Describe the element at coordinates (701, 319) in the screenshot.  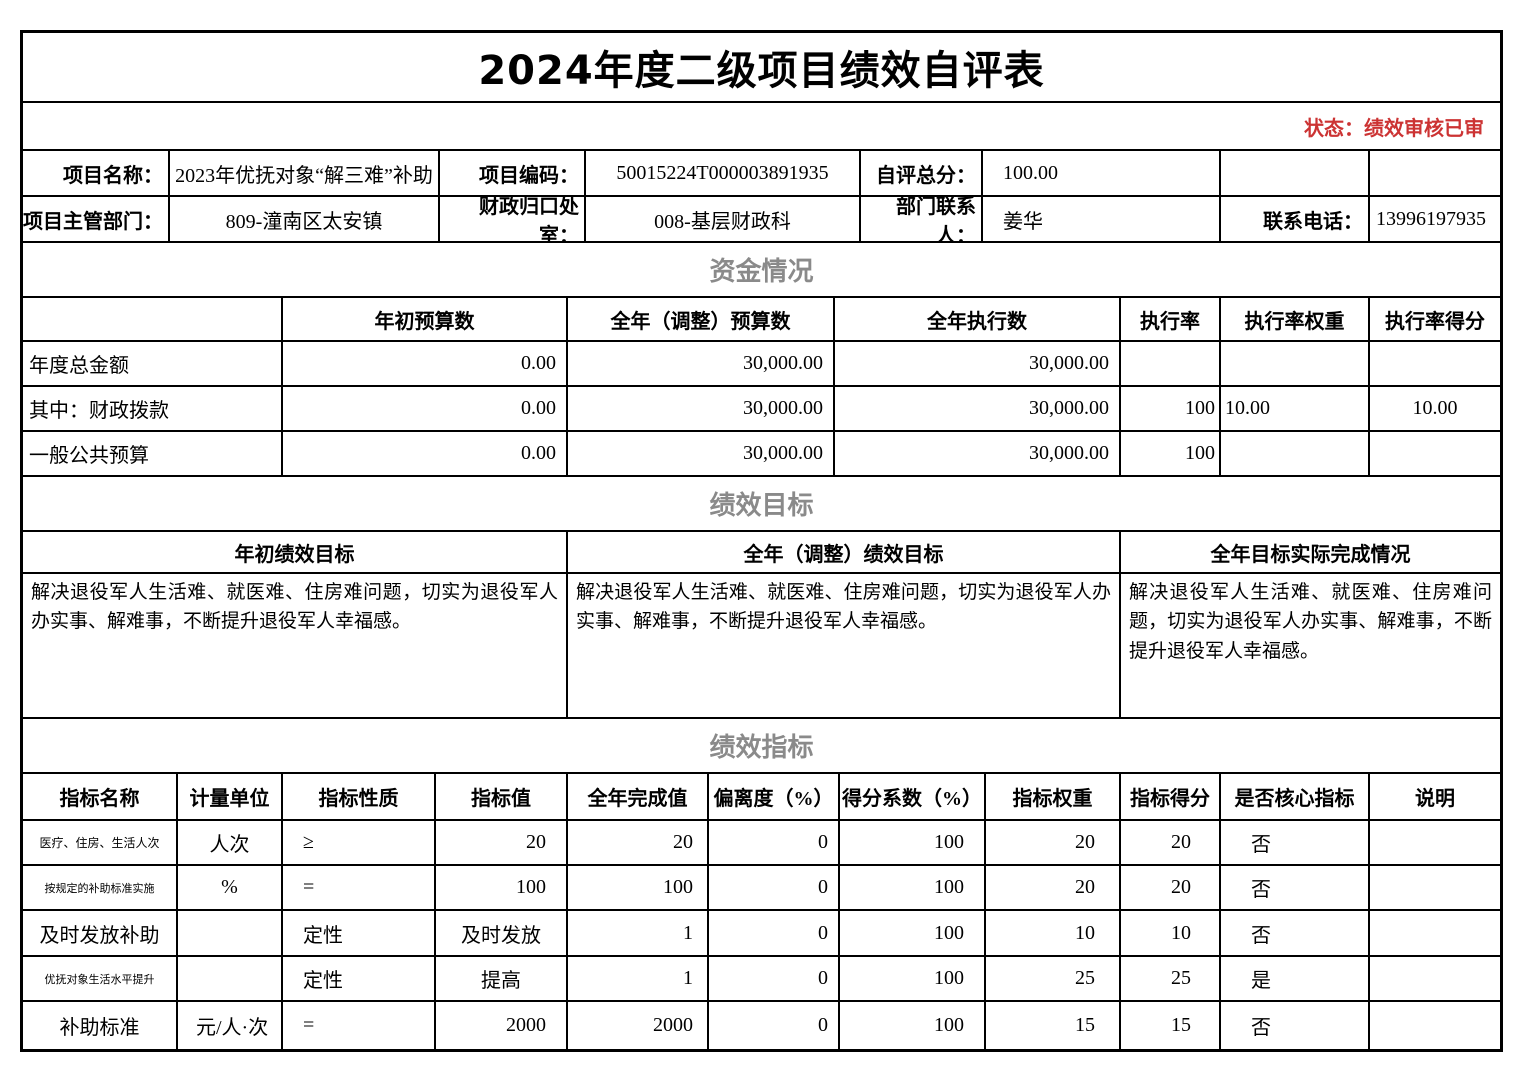
I see `funding-header-cell: 全年（调整）预算数` at that location.